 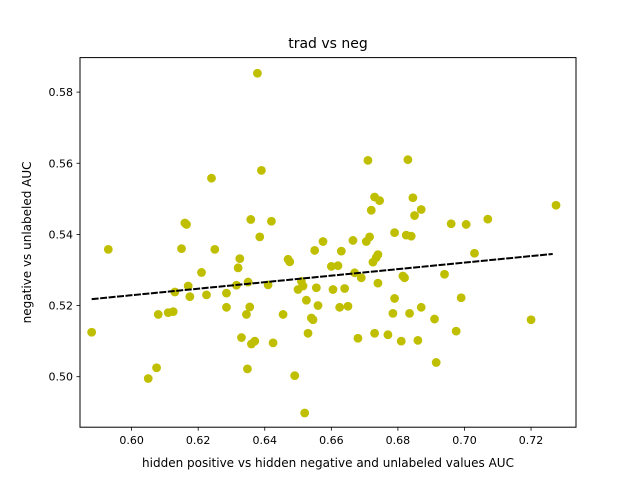 I want to click on x-tick-label-6: 0.72, so click(x=531, y=440).